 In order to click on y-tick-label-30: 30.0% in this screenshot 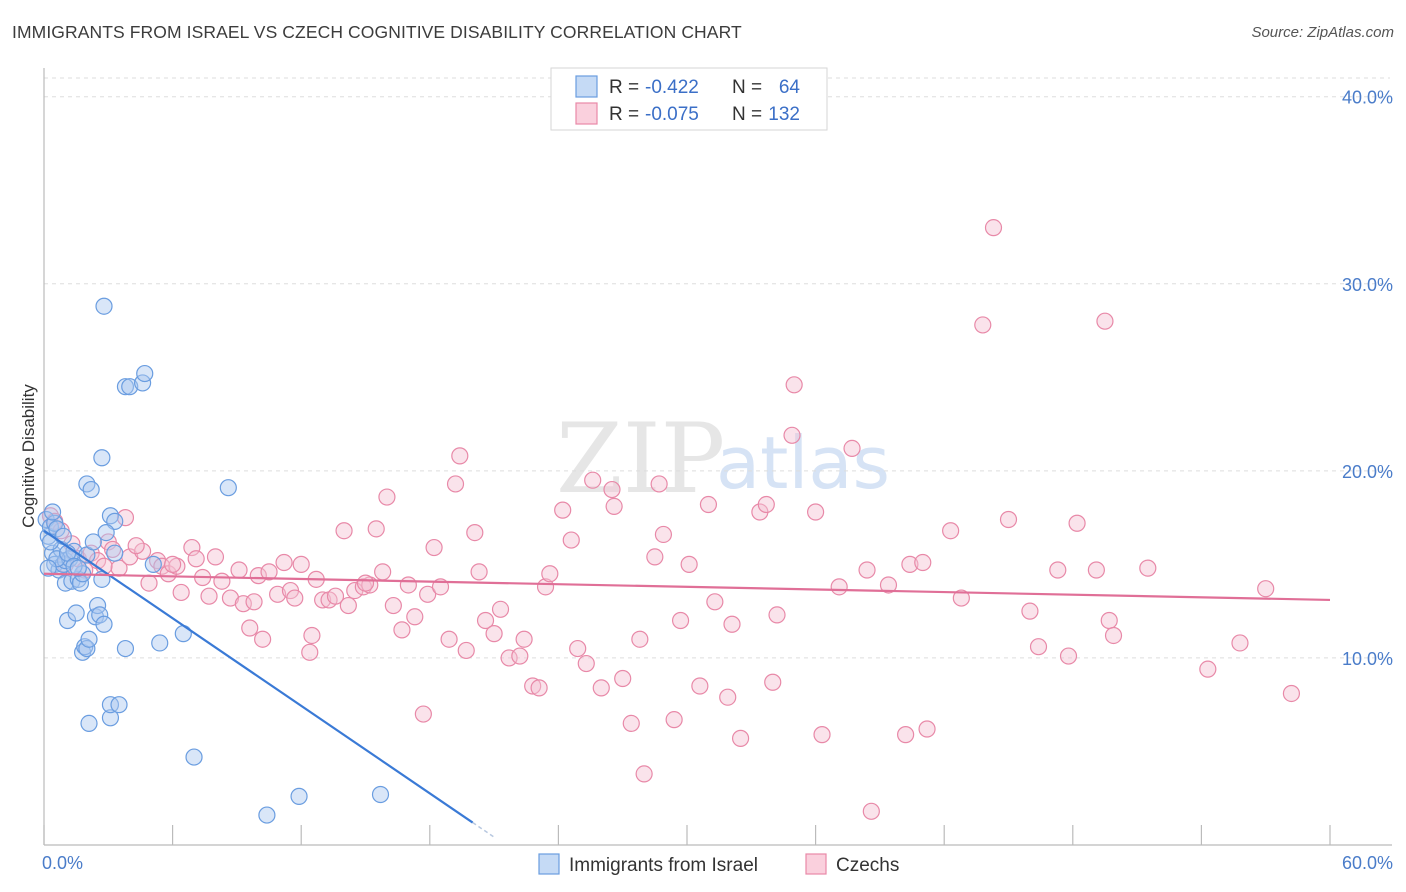, I will do `click(1367, 285)`.